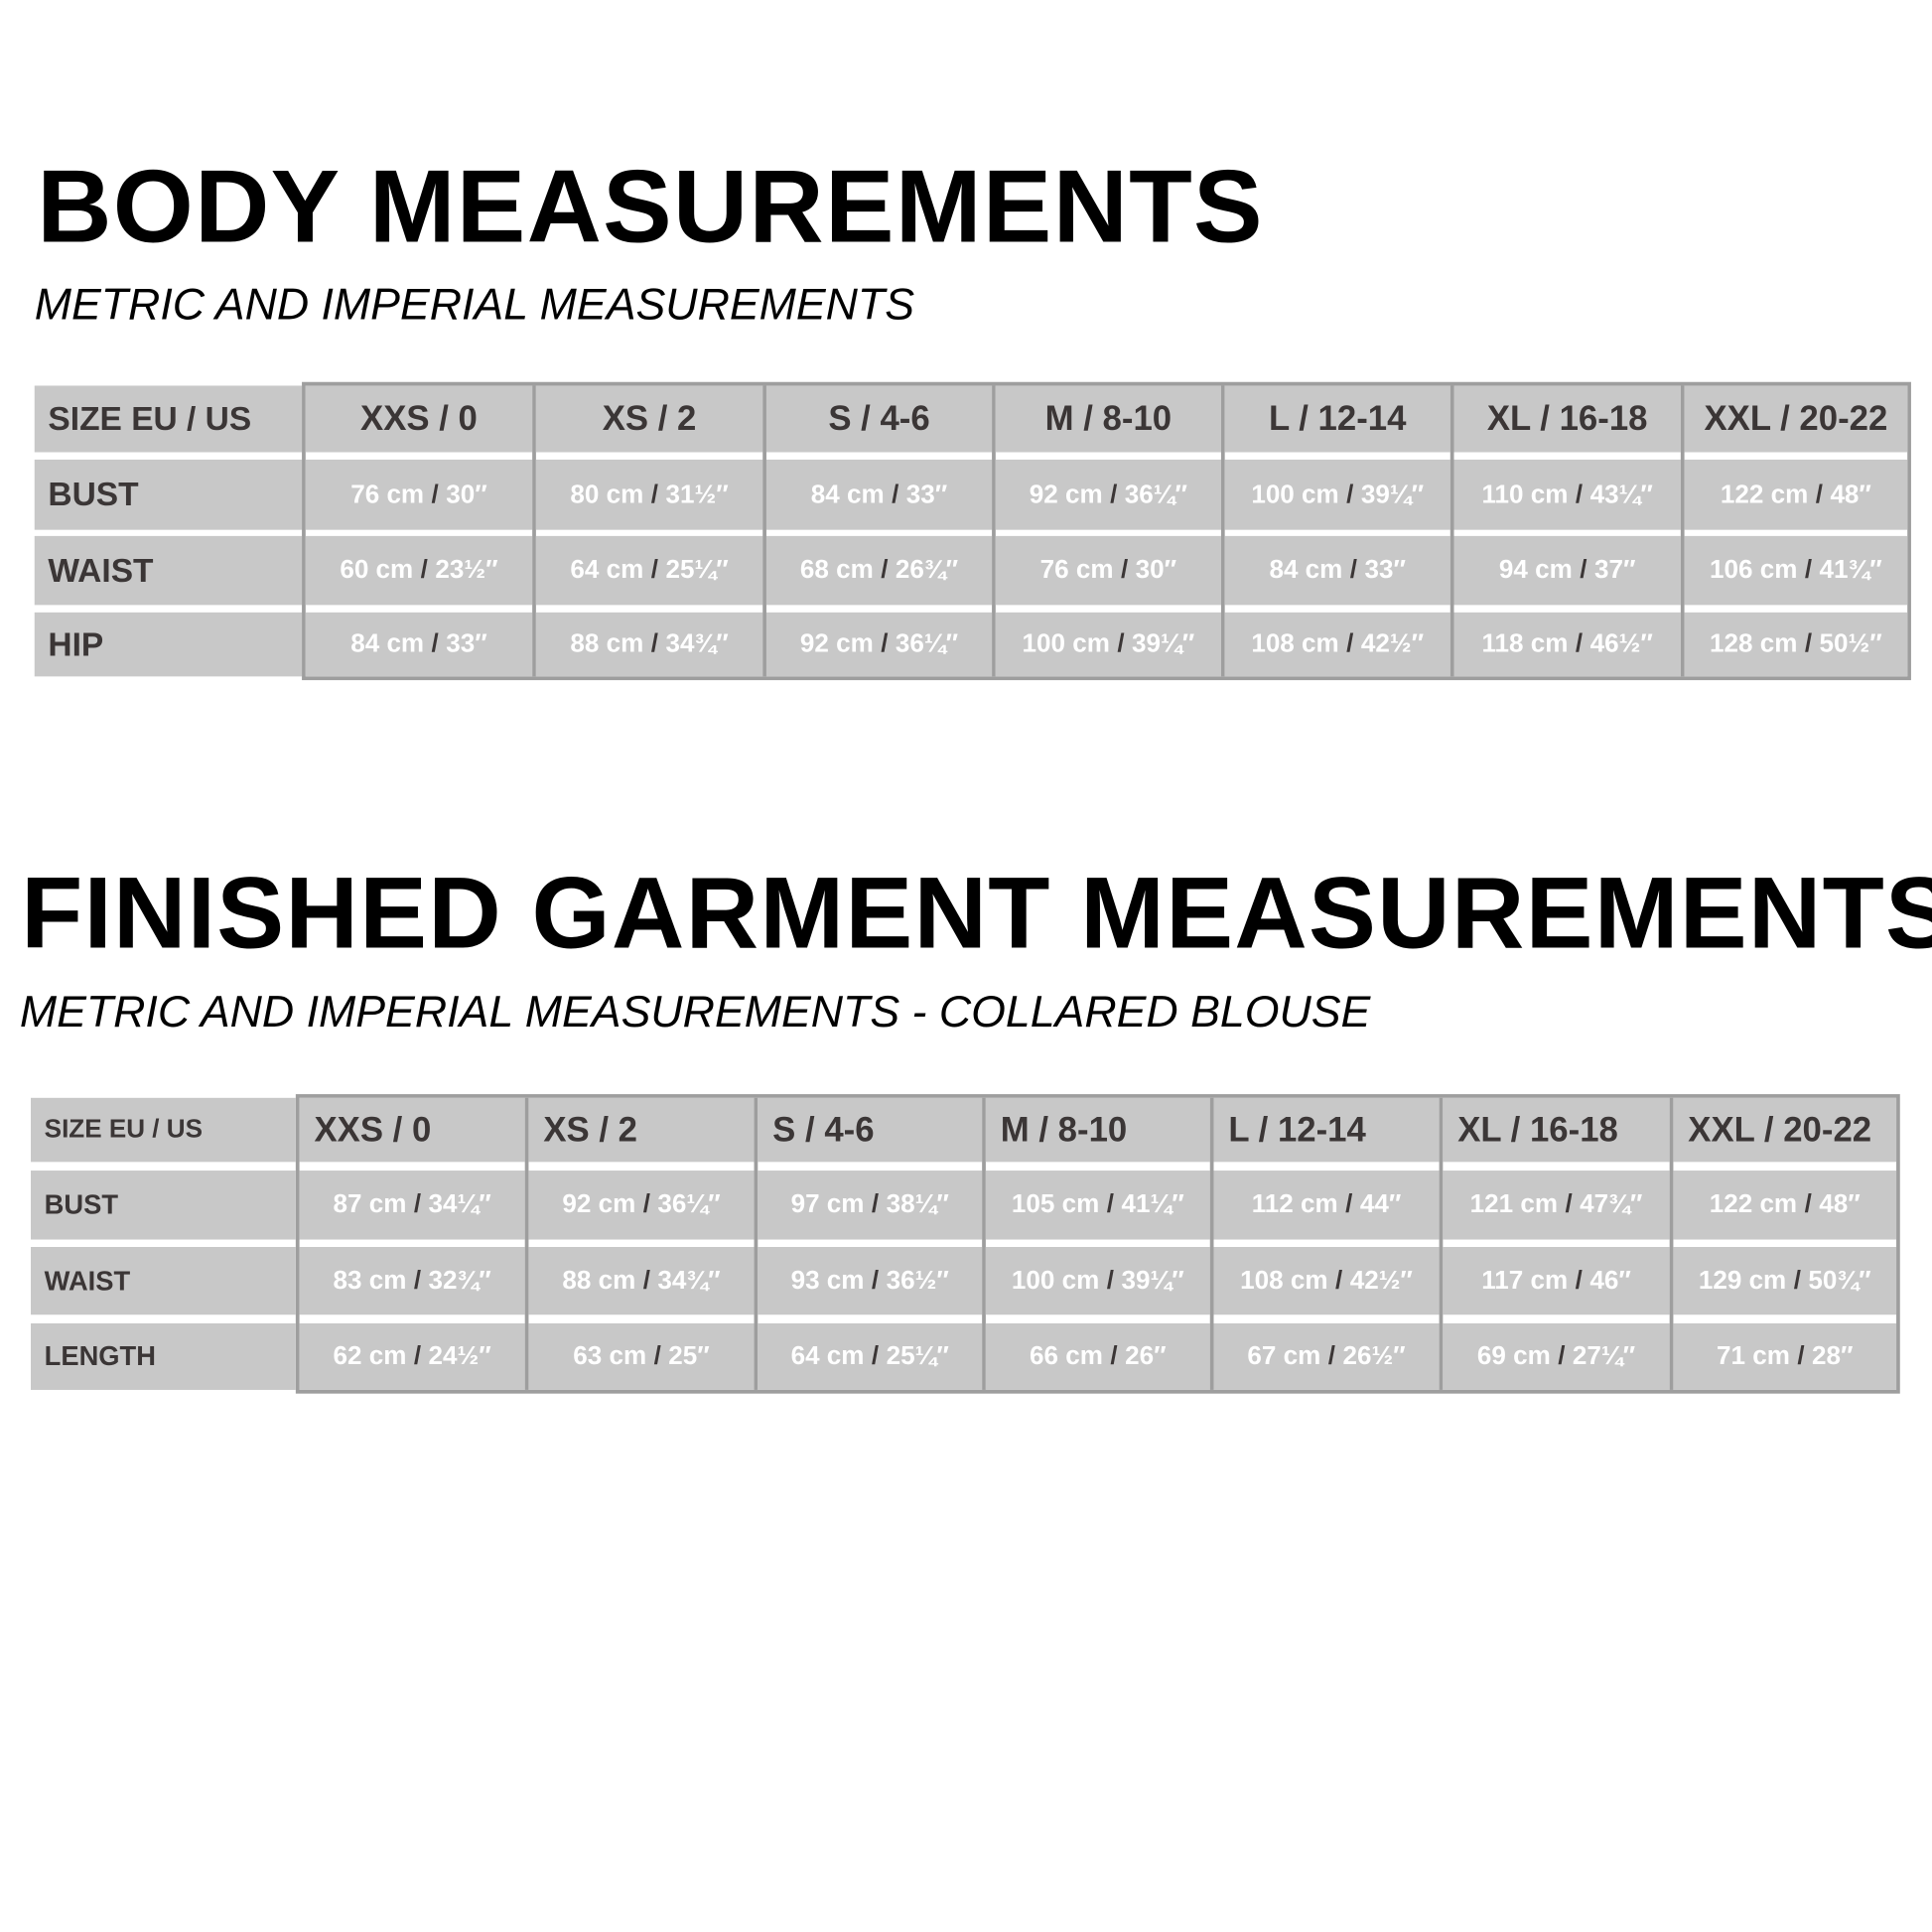  What do you see at coordinates (1055, 1204) in the screenshot?
I see `cm-value: 105 cm` at bounding box center [1055, 1204].